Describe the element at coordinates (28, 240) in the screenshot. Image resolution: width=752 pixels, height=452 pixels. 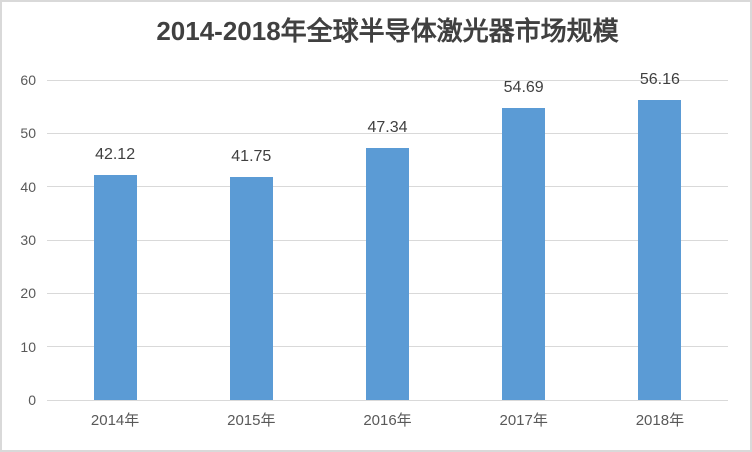
I see `y-axis-tick-label: 30` at that location.